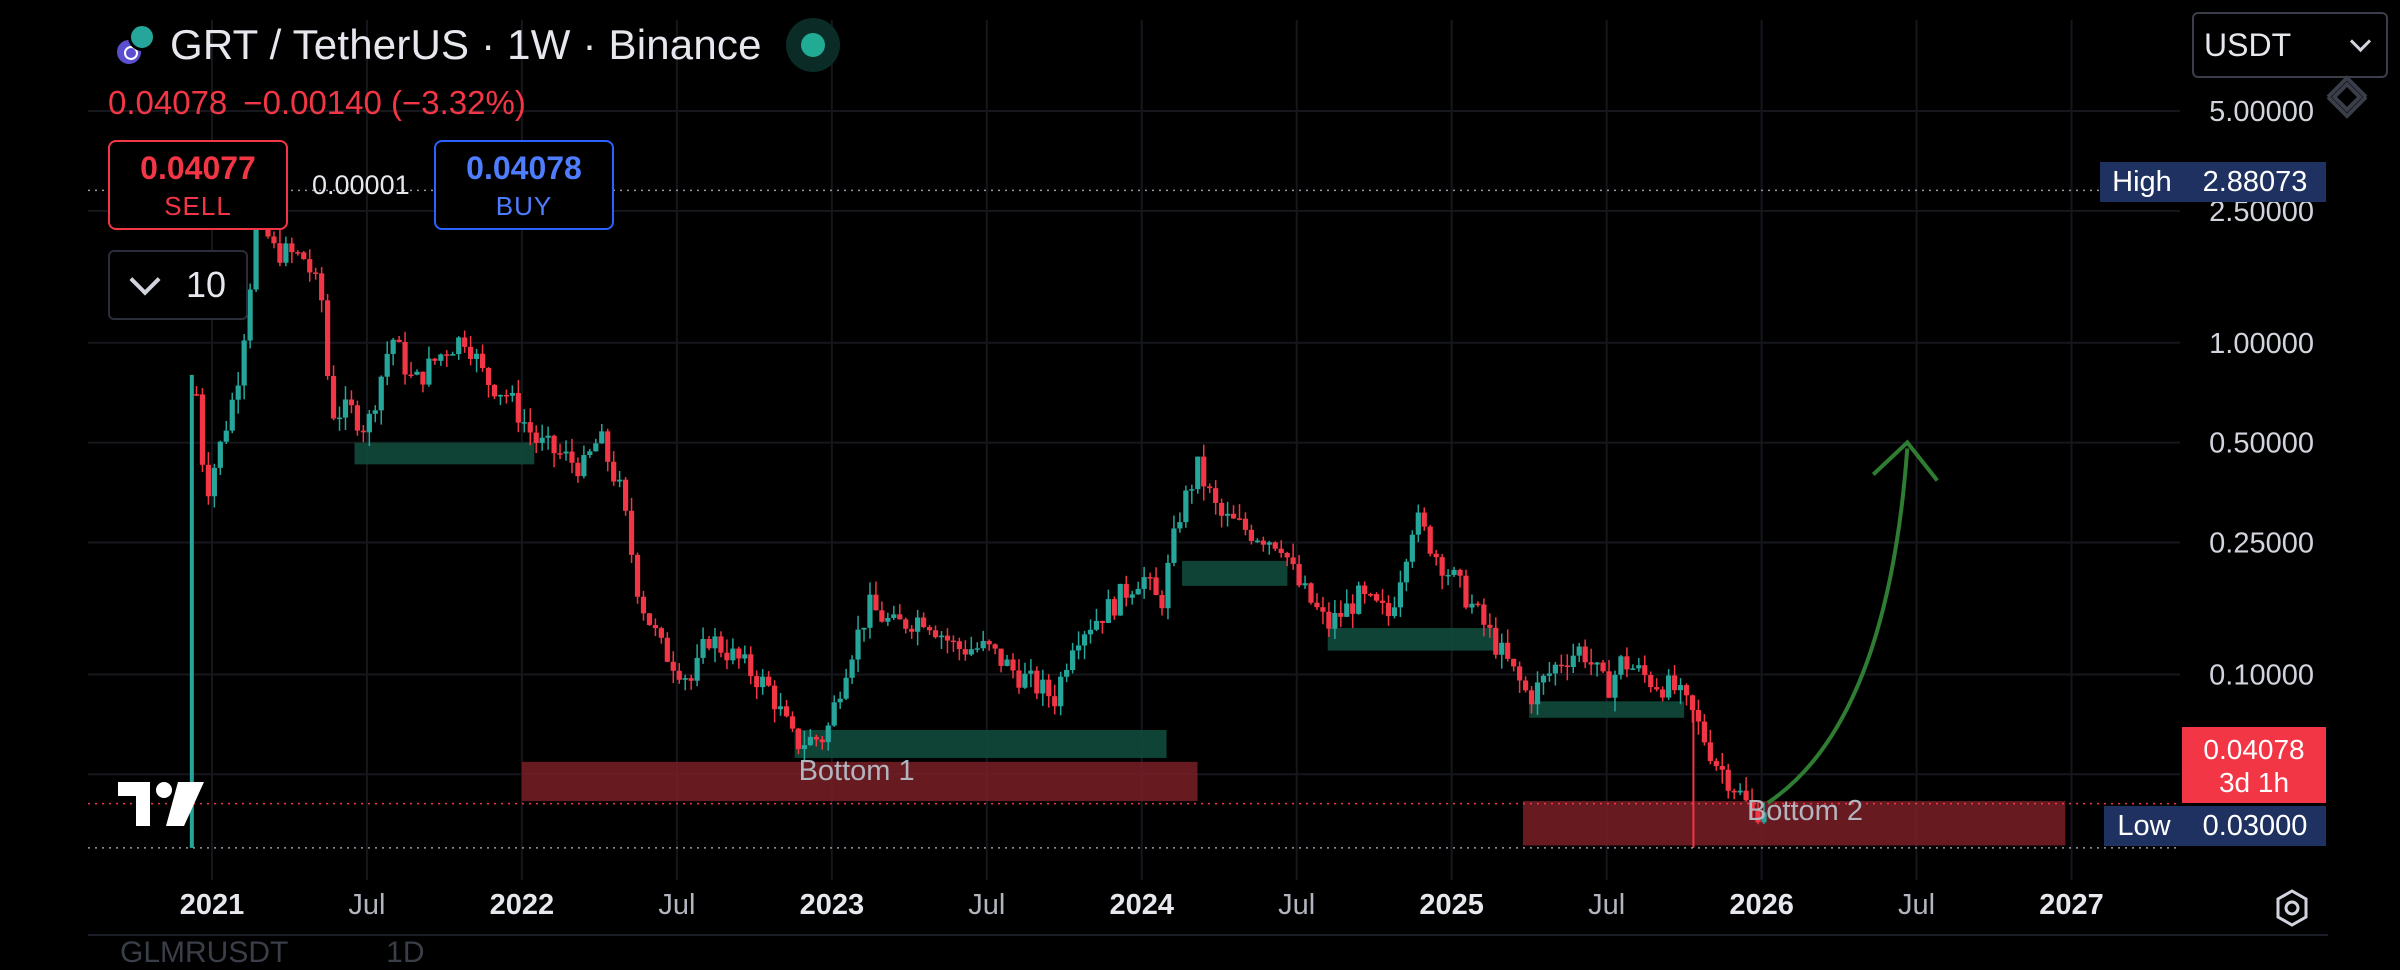 This screenshot has height=970, width=2400. What do you see at coordinates (466, 44) in the screenshot?
I see `symbol-title: GRT / TetherUS · 1W · Binance` at bounding box center [466, 44].